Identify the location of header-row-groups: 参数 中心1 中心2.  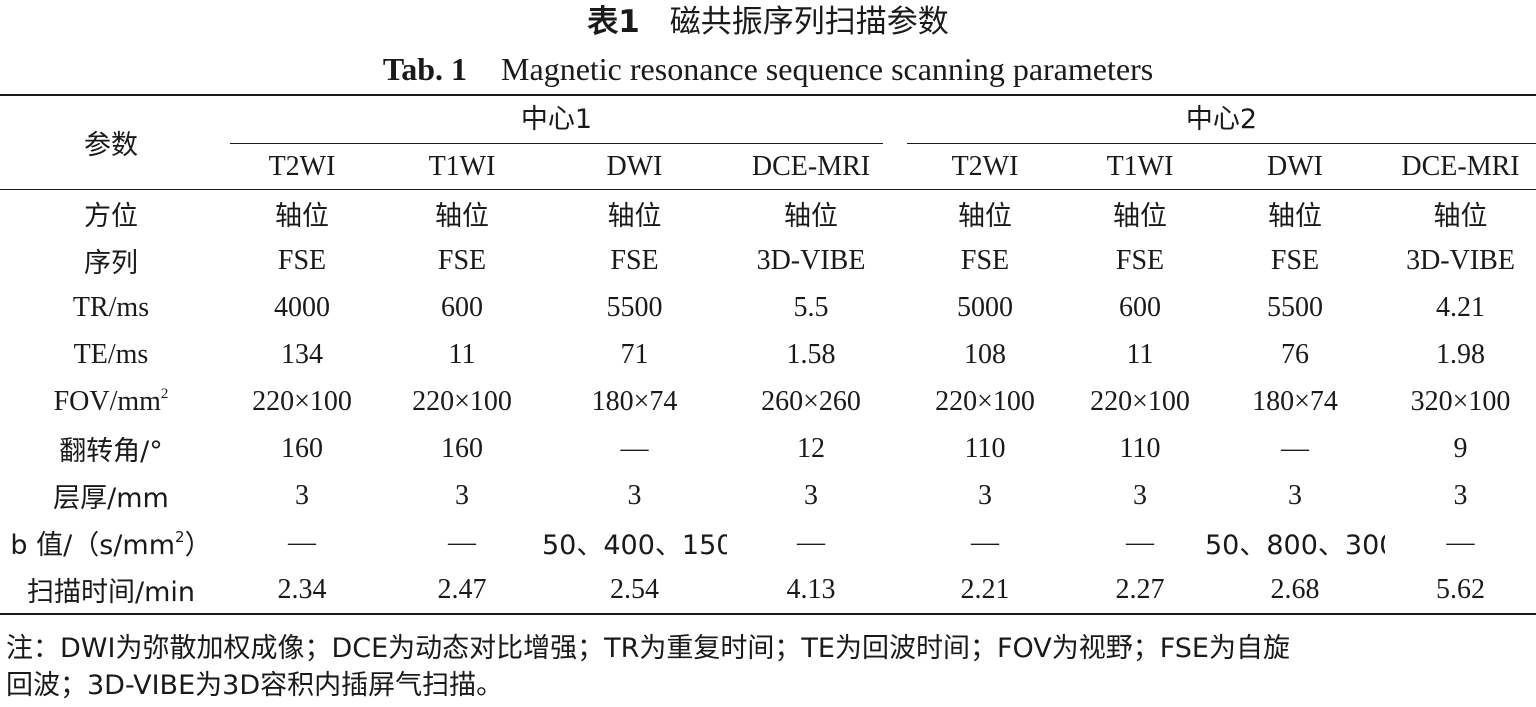
(768, 142).